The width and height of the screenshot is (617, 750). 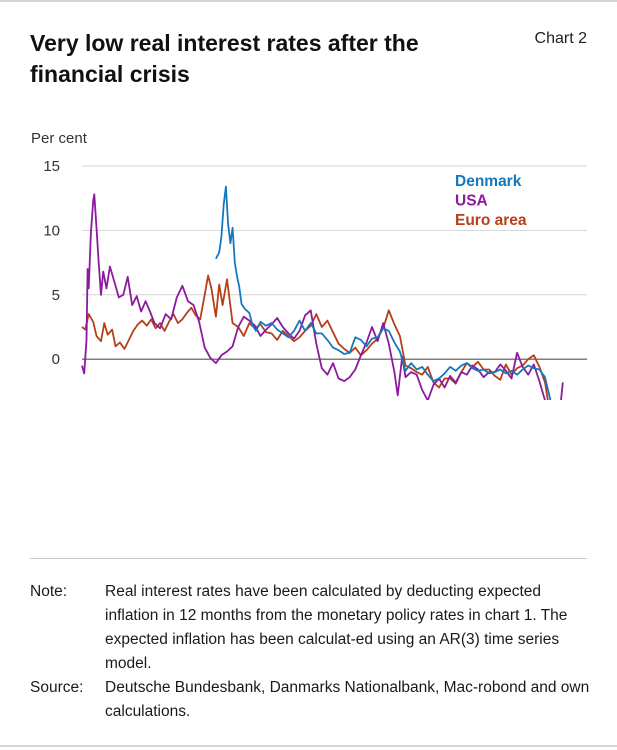 I want to click on note-label: Note:, so click(x=49, y=591).